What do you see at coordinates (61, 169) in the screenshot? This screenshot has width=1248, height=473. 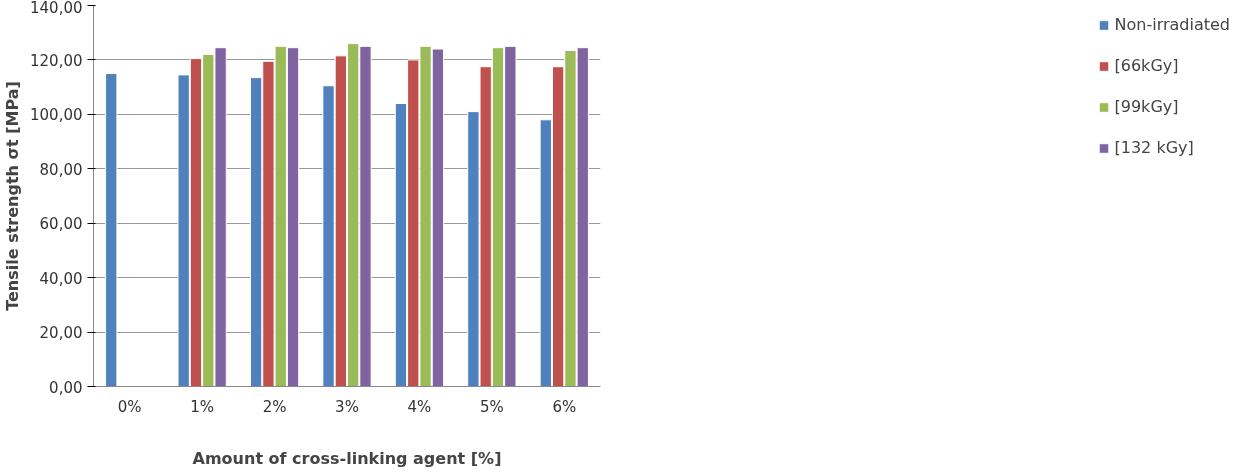 I see `y-tick-label: 80,00` at bounding box center [61, 169].